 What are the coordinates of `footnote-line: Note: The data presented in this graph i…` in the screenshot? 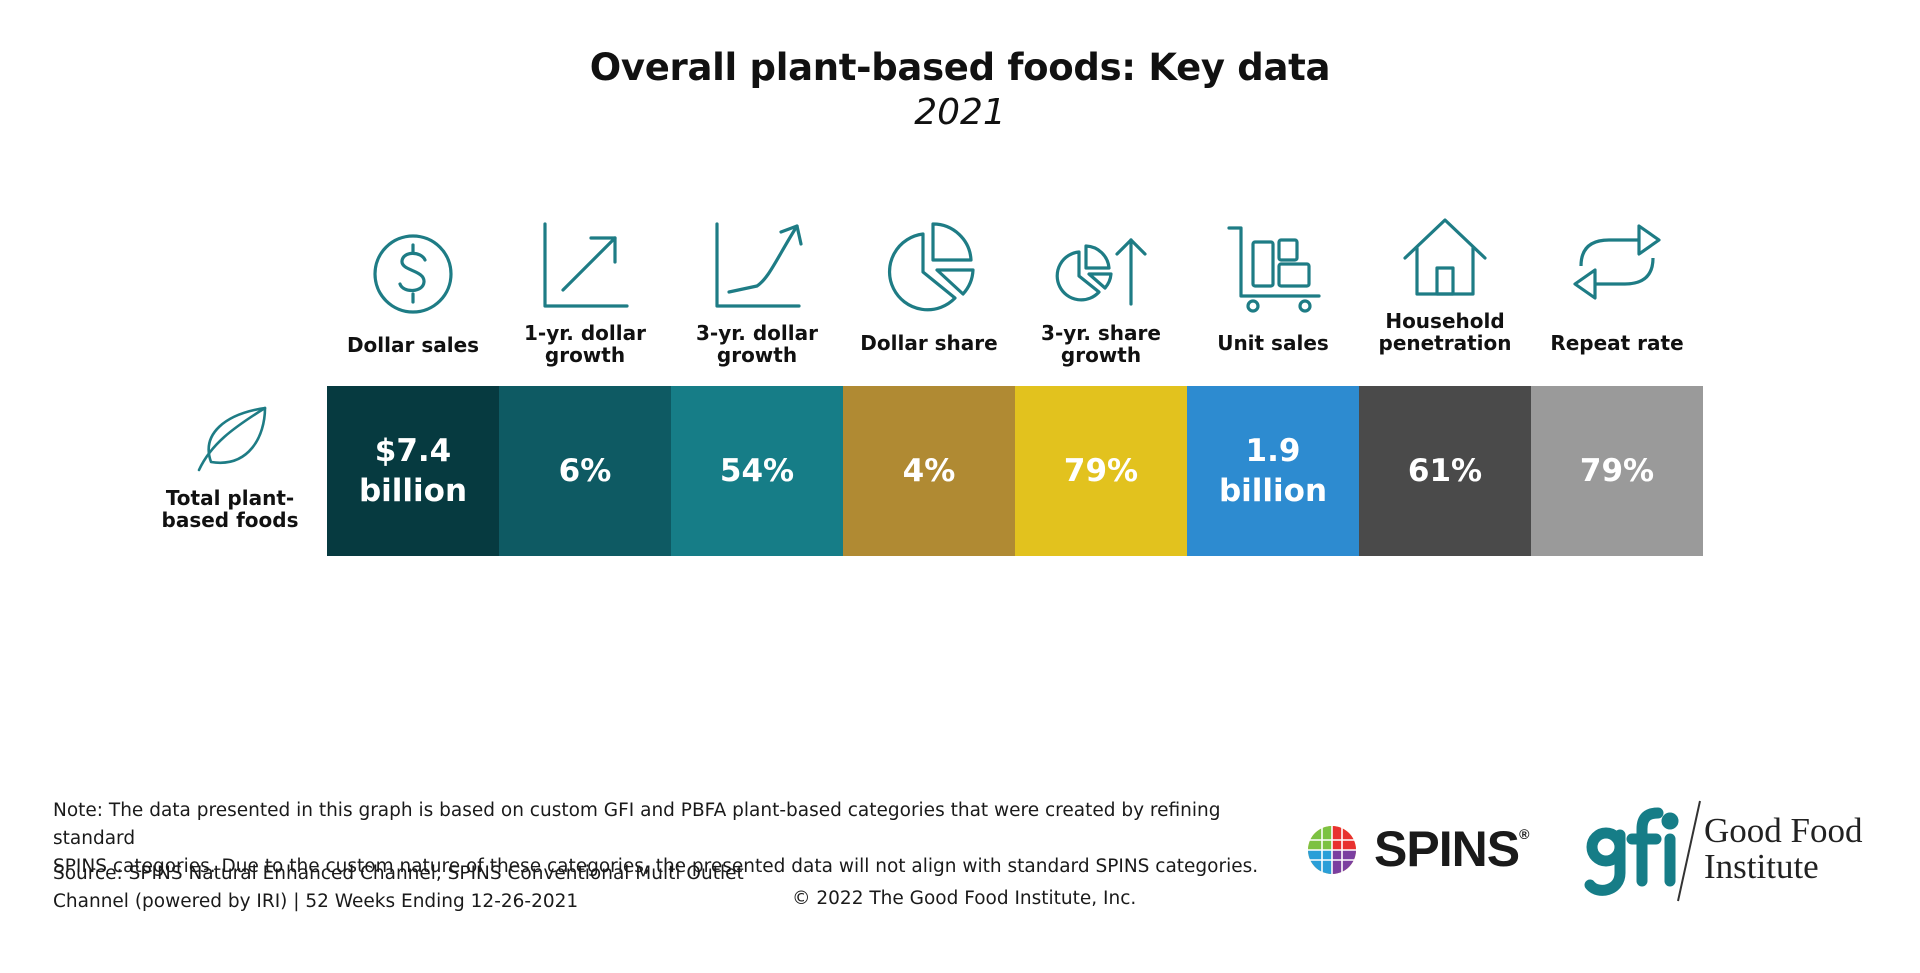 It's located at (637, 824).